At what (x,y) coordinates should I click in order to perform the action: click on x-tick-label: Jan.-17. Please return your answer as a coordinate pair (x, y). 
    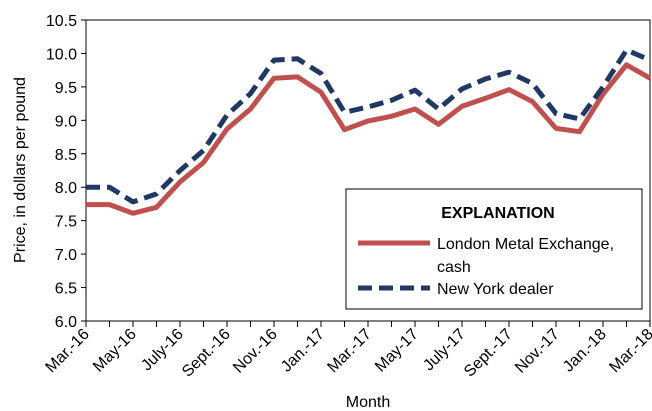
    Looking at the image, I should click on (303, 351).